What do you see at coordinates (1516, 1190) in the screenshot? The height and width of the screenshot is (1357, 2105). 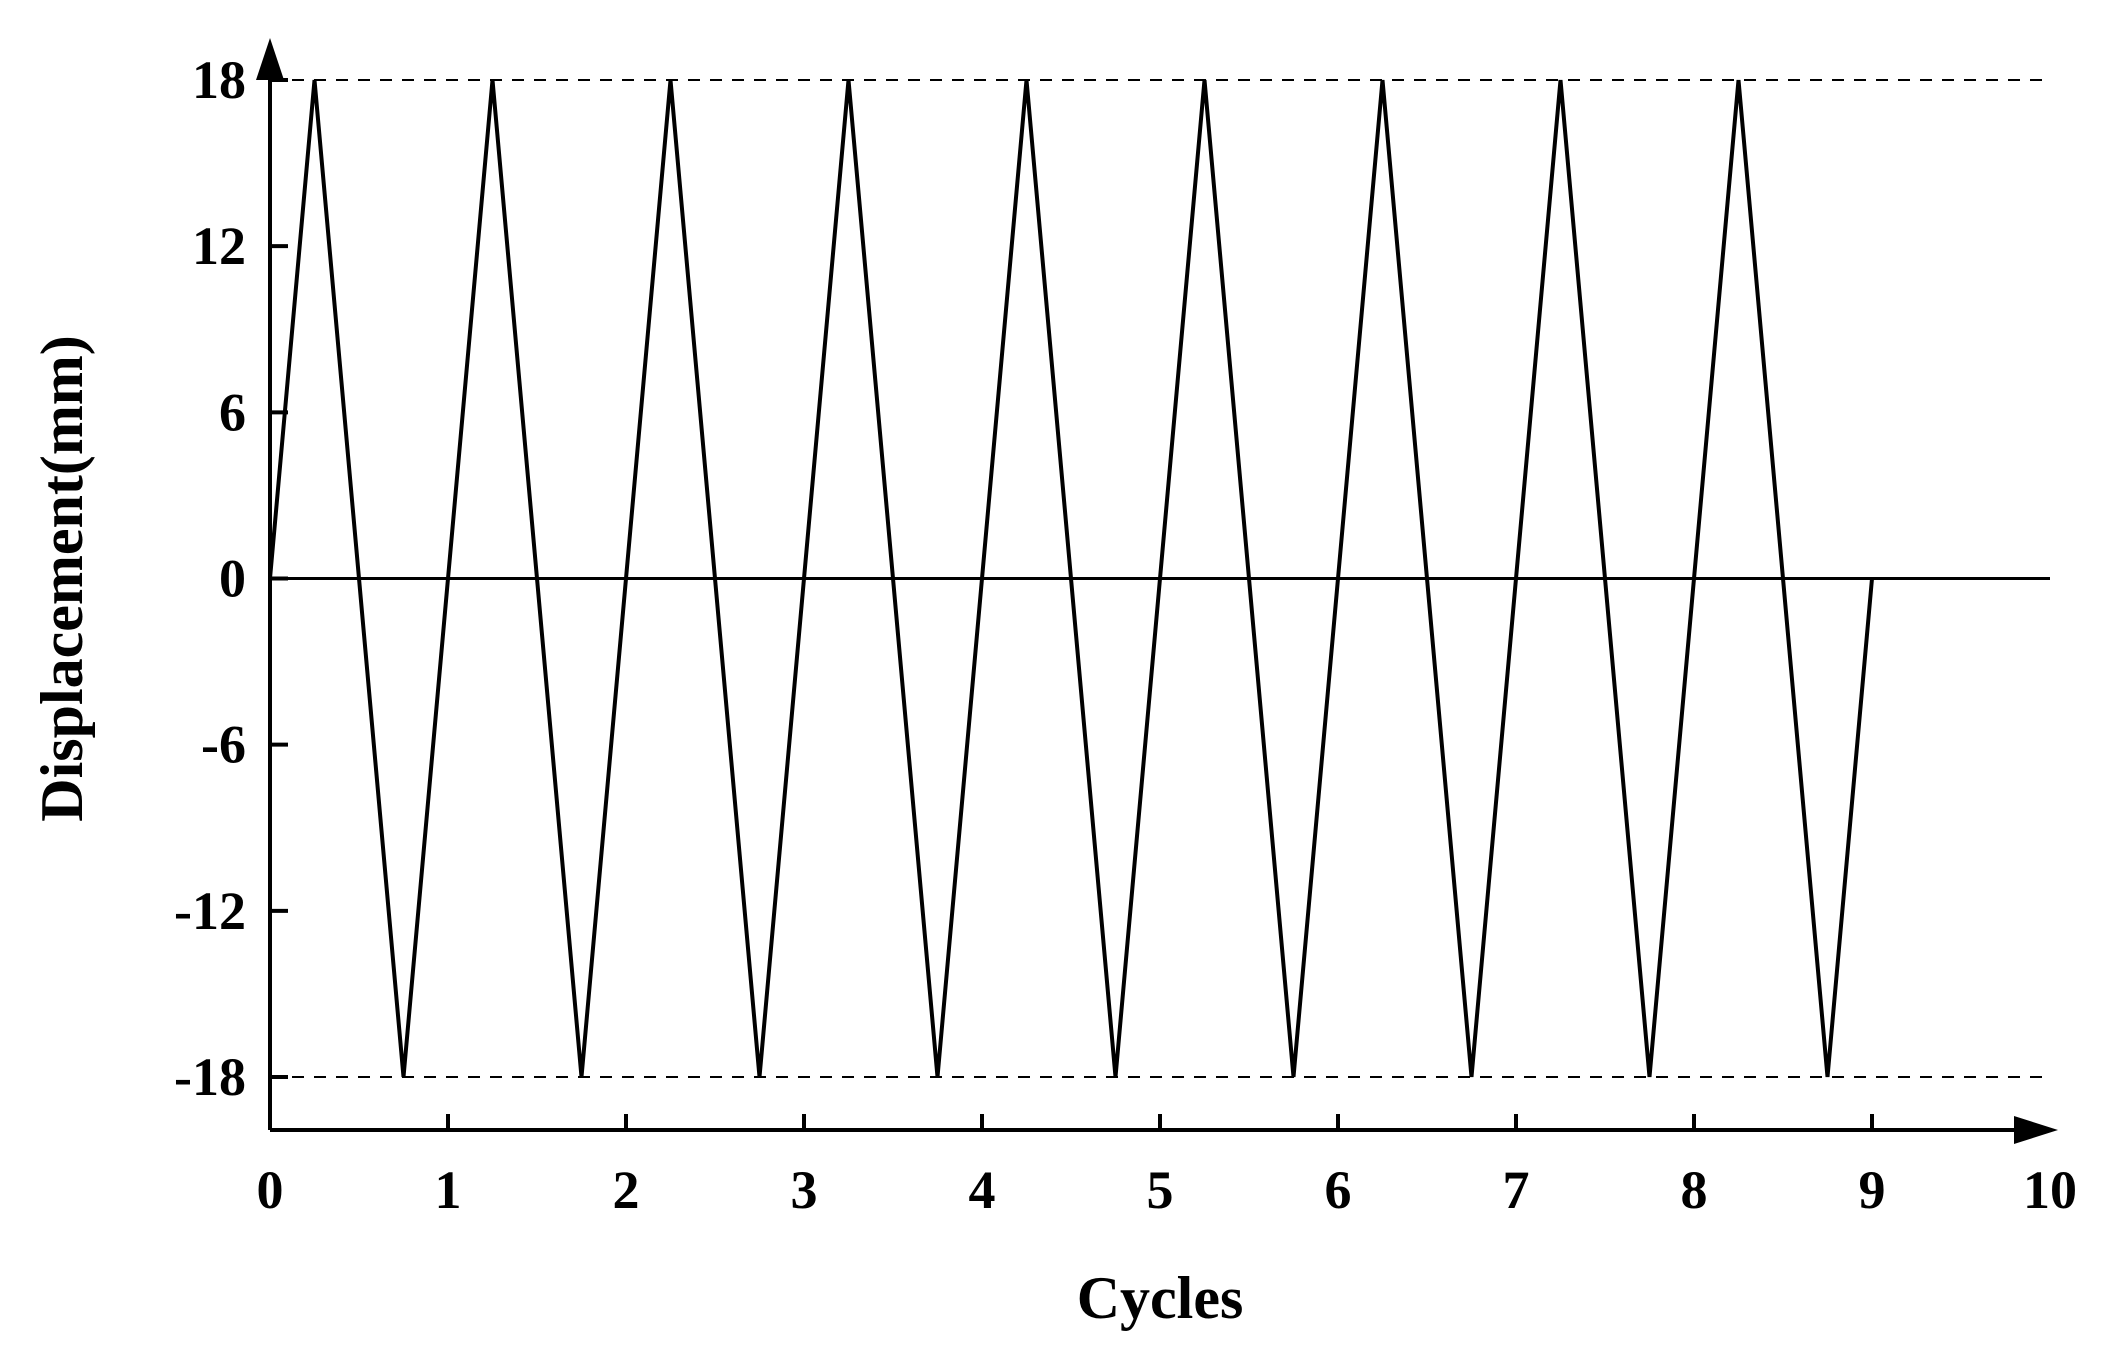 I see `x-tick-label-7: 7` at bounding box center [1516, 1190].